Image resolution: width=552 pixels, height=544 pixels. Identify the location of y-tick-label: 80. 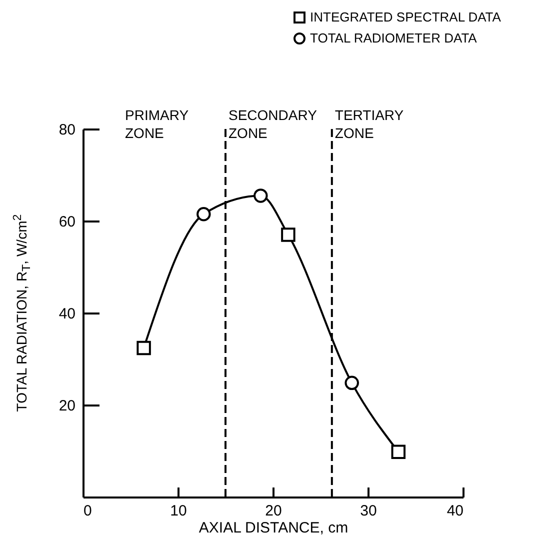
(67, 130).